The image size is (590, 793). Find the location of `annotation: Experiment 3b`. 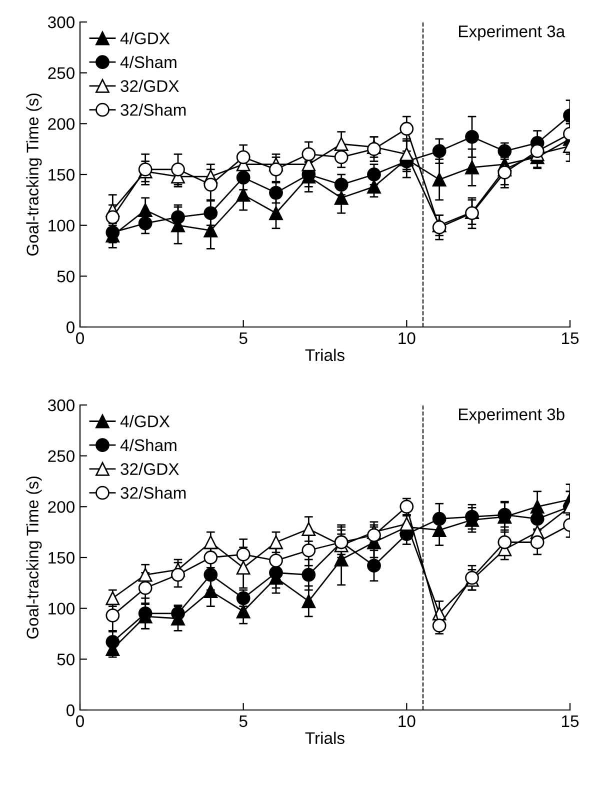

annotation: Experiment 3b is located at coordinates (511, 416).